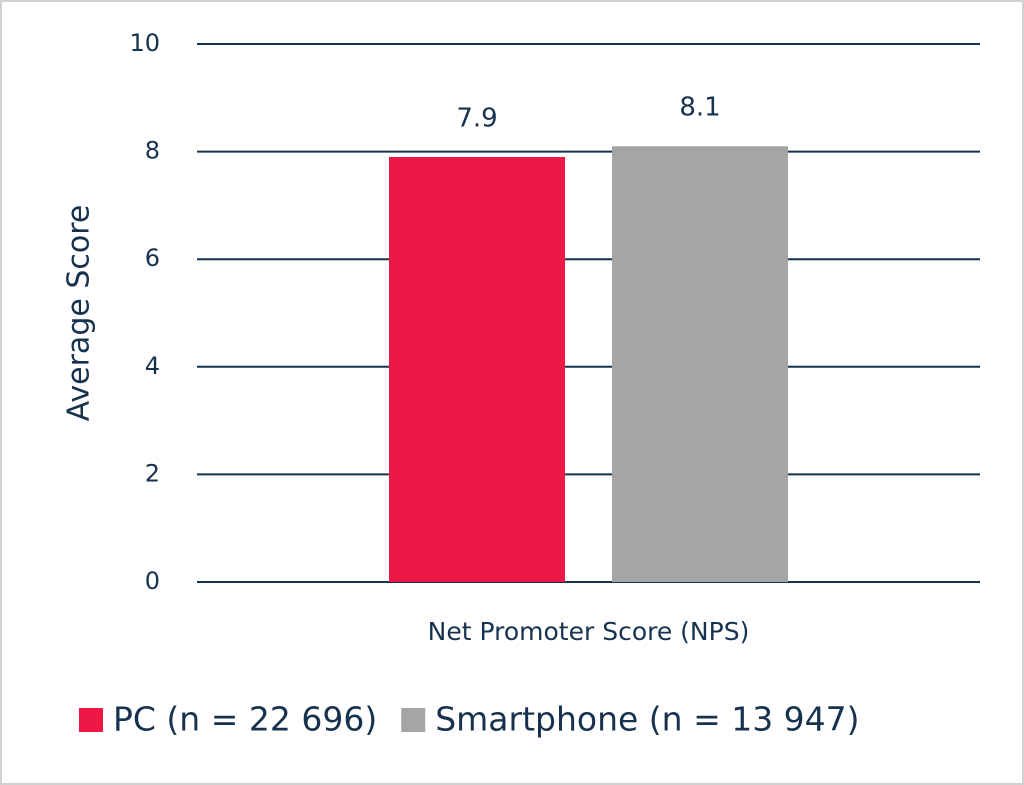 This screenshot has height=785, width=1024. Describe the element at coordinates (152, 258) in the screenshot. I see `y-tick-label: 6` at that location.